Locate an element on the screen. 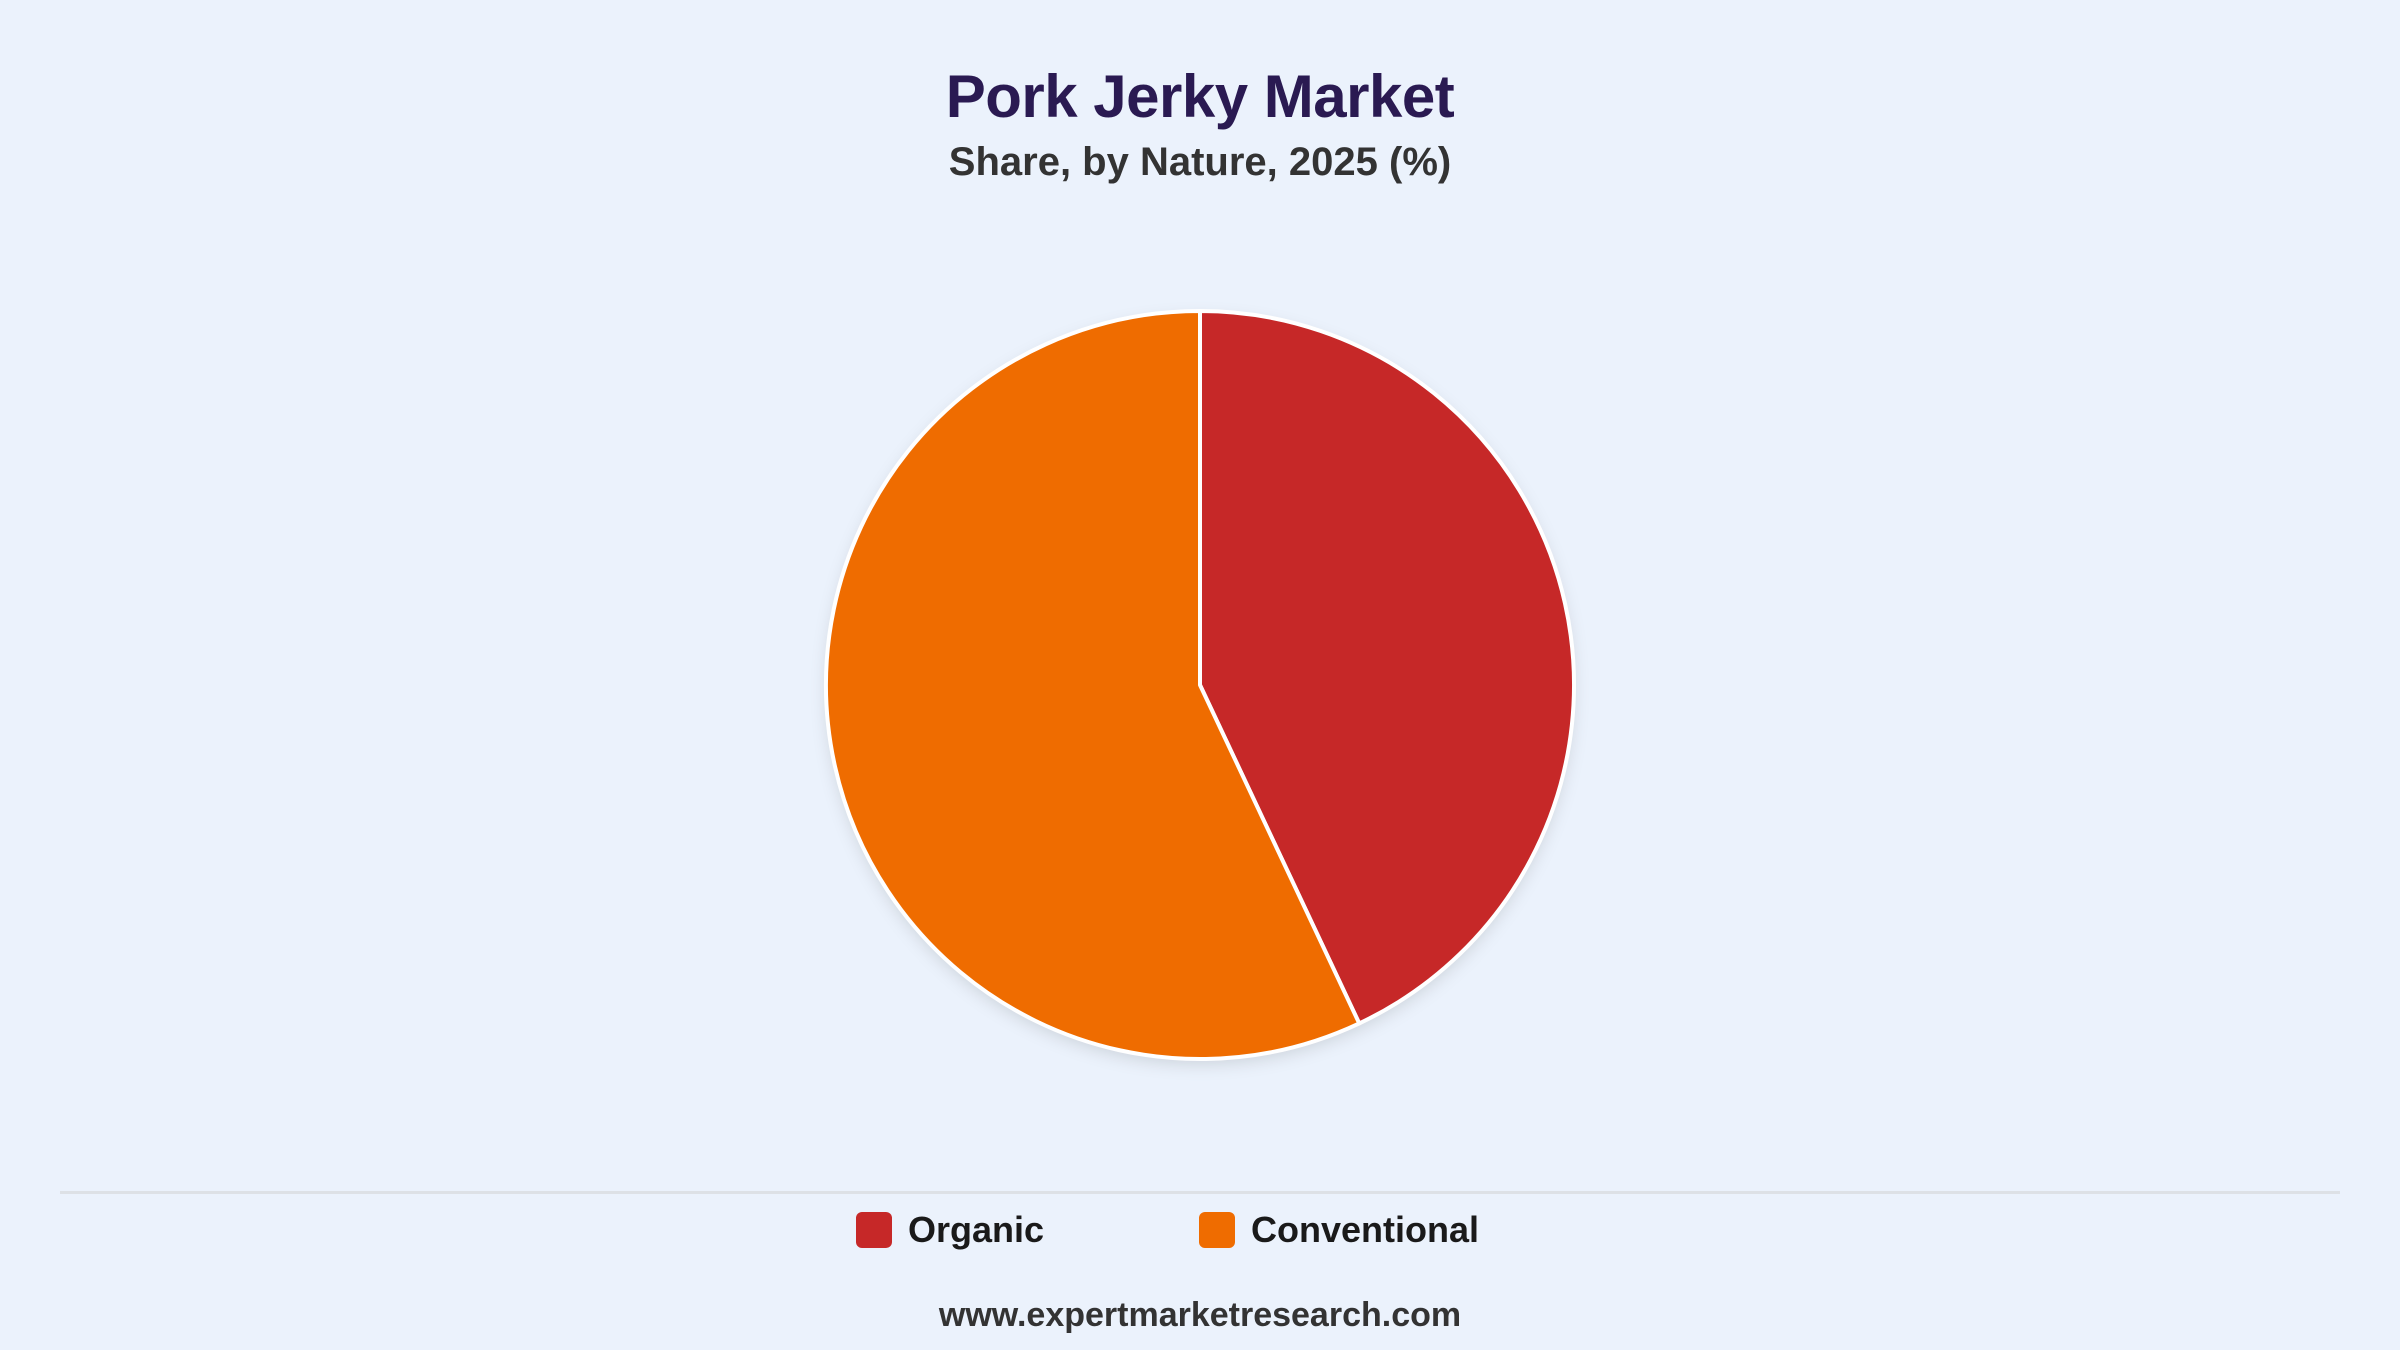  legend-swatch-conventional is located at coordinates (1217, 1230).